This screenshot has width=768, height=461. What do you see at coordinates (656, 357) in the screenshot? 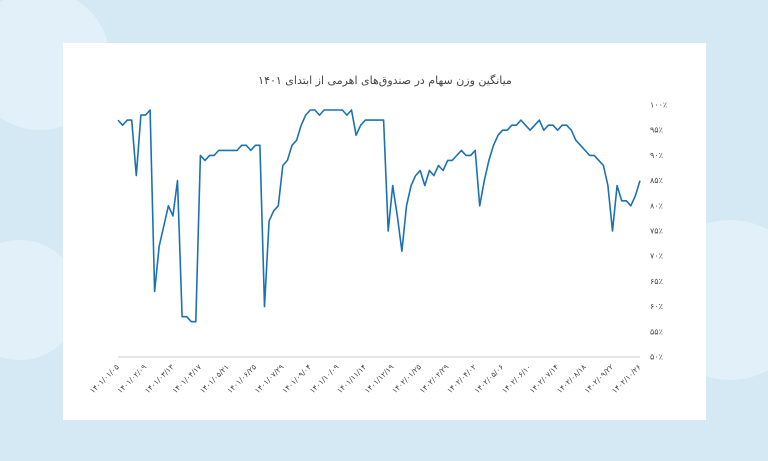
I see `y-tick-label: ۵۰٪` at bounding box center [656, 357].